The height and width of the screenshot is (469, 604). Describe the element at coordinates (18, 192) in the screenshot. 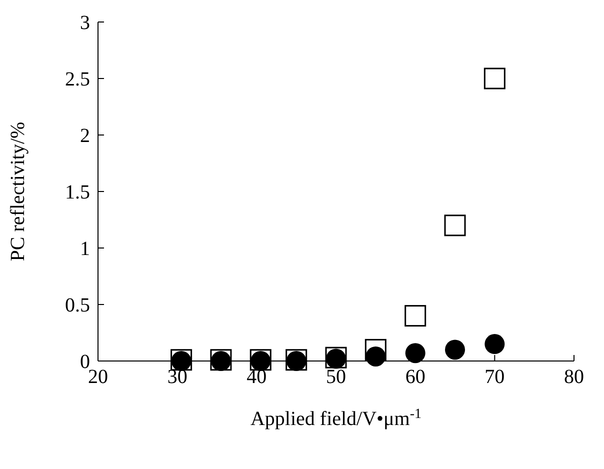

I see `y-axis-title: PC reflectivity/%` at that location.